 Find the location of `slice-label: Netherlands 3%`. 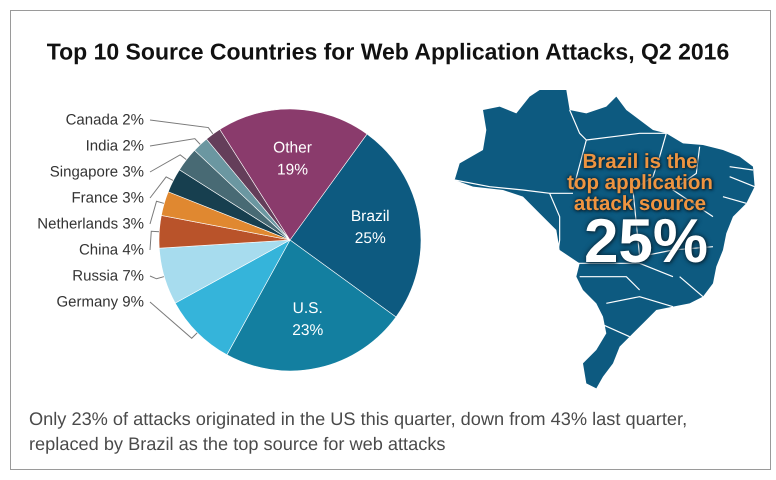

slice-label: Netherlands 3% is located at coordinates (90, 224).